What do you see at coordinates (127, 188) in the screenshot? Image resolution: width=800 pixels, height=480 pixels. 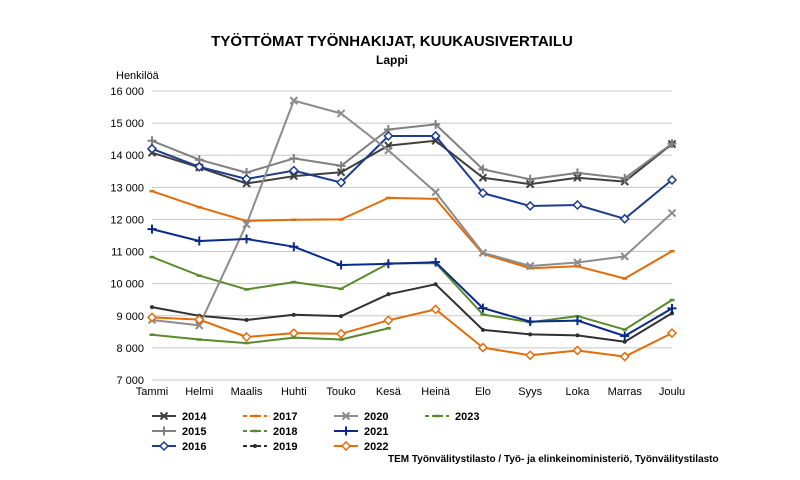 I see `y-tick-label: 13 000` at bounding box center [127, 188].